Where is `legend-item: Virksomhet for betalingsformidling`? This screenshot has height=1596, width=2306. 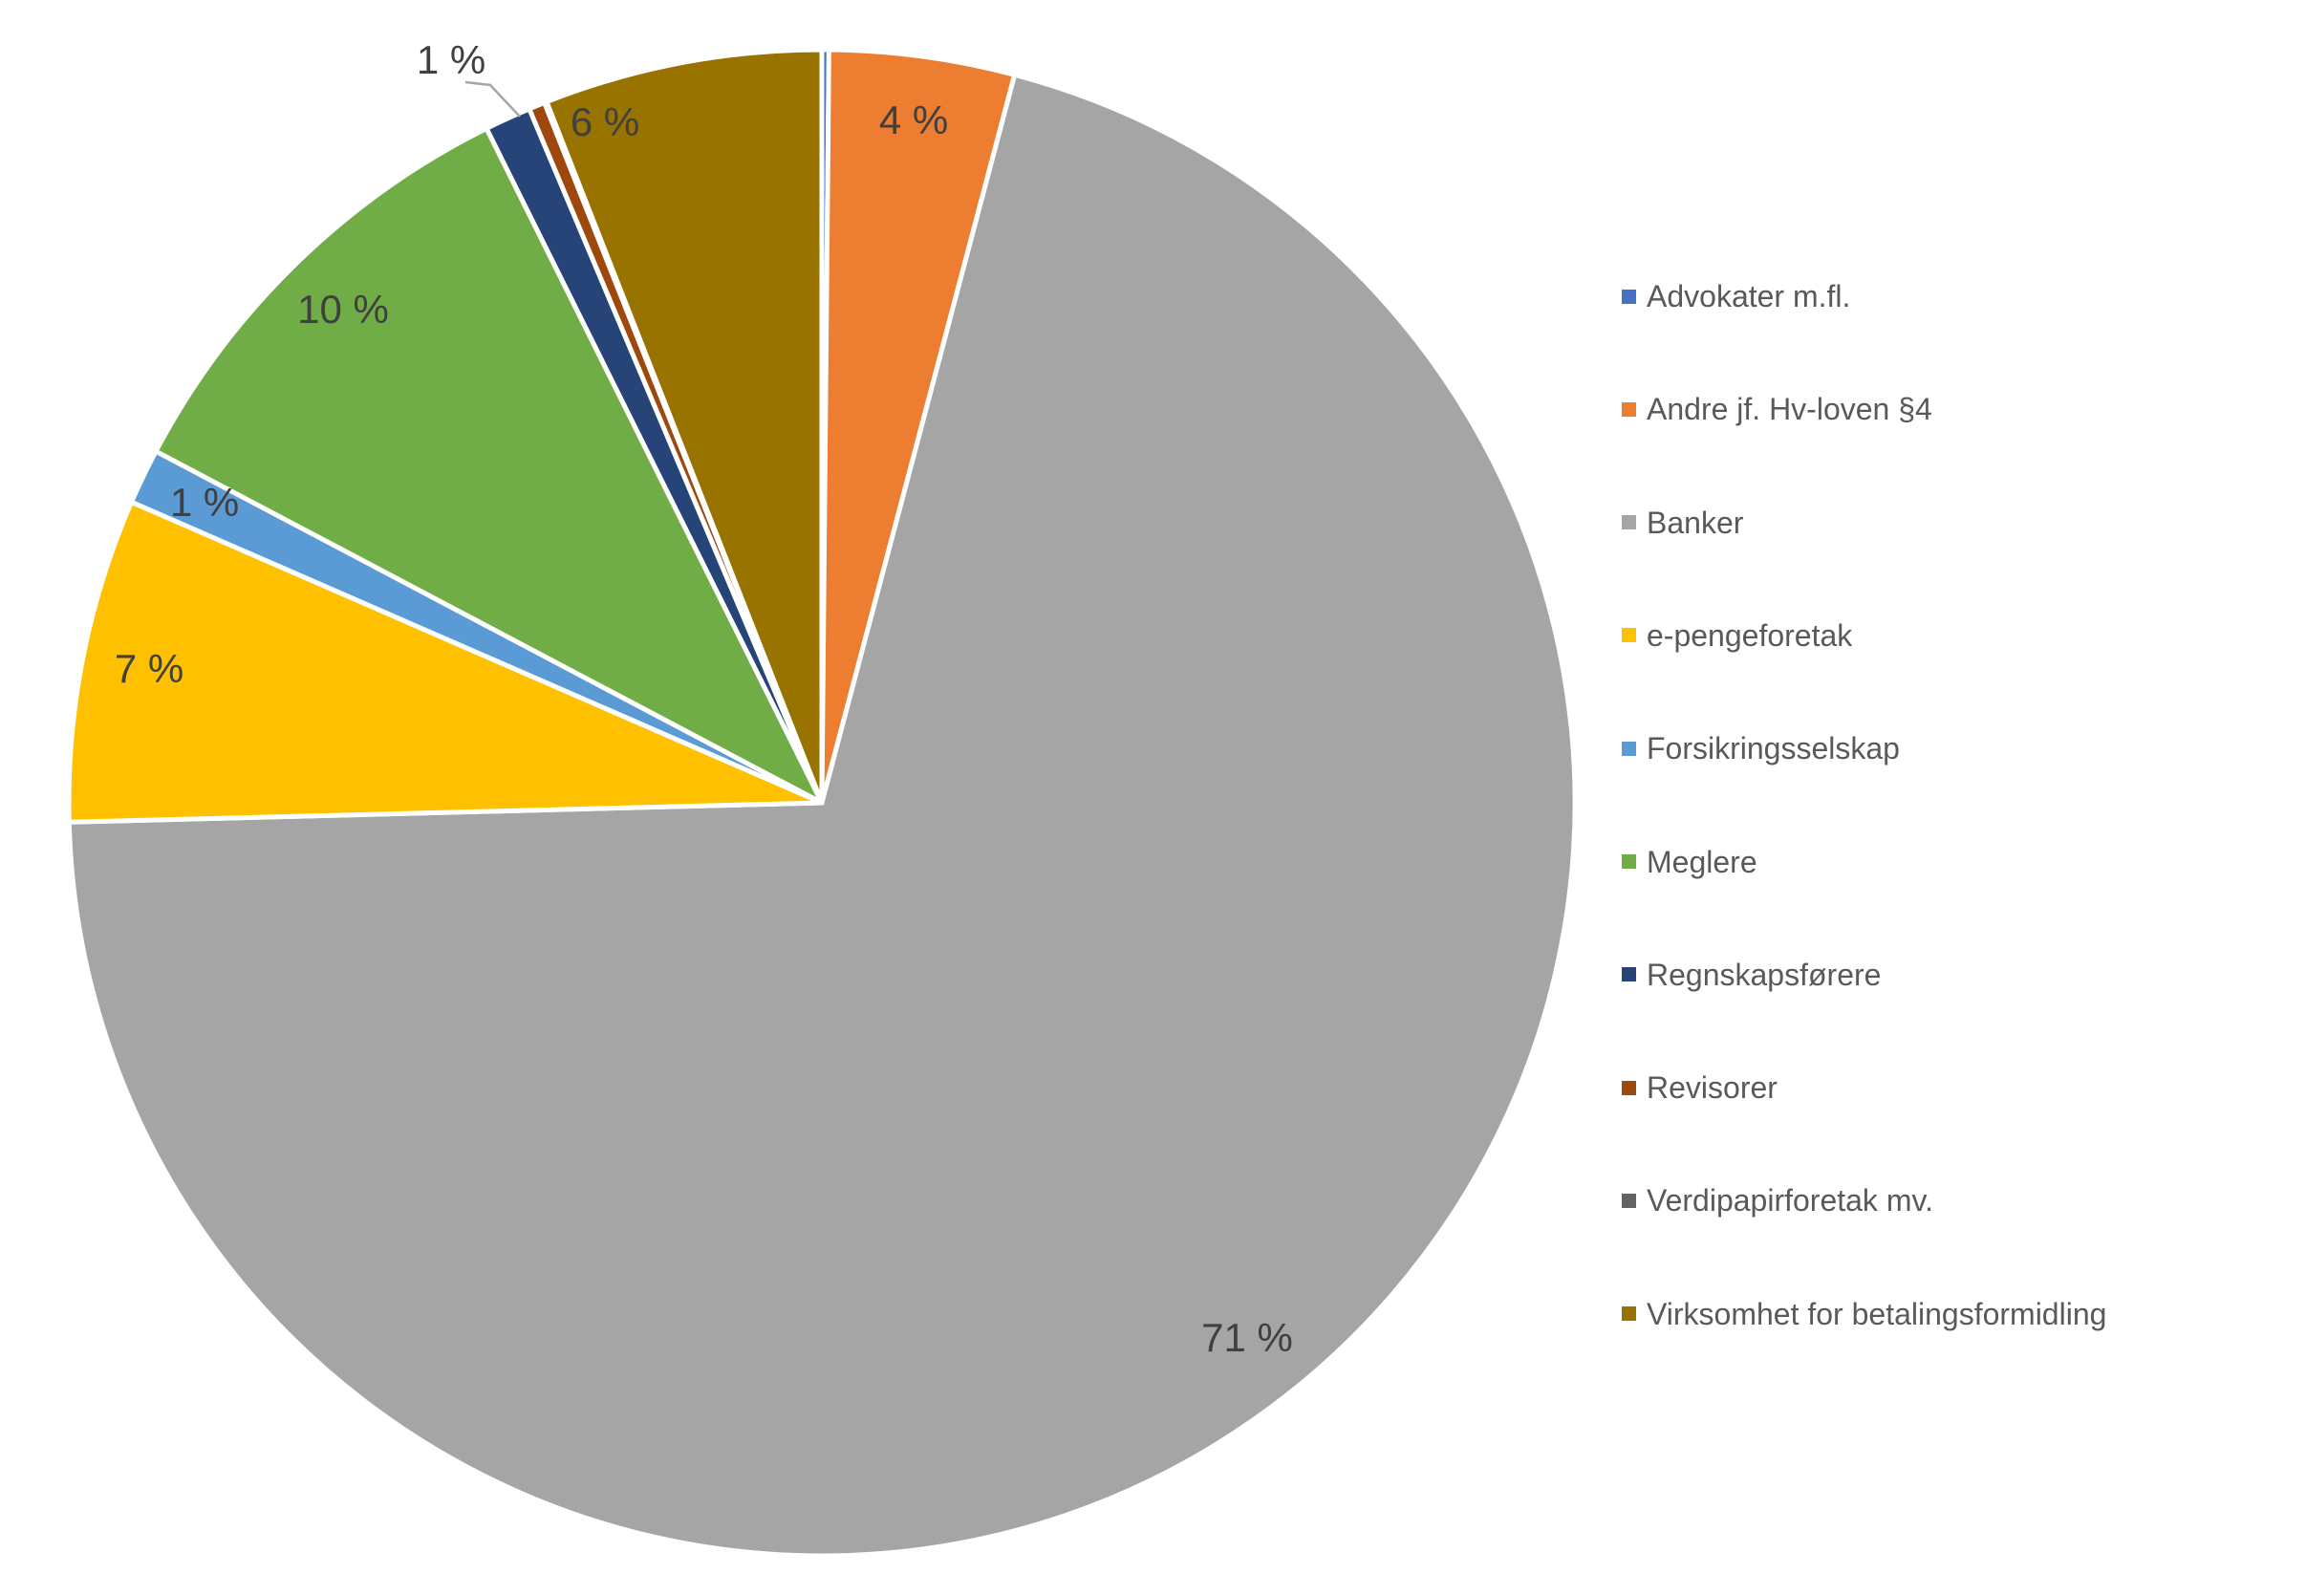 legend-item: Virksomhet for betalingsformidling is located at coordinates (1864, 1314).